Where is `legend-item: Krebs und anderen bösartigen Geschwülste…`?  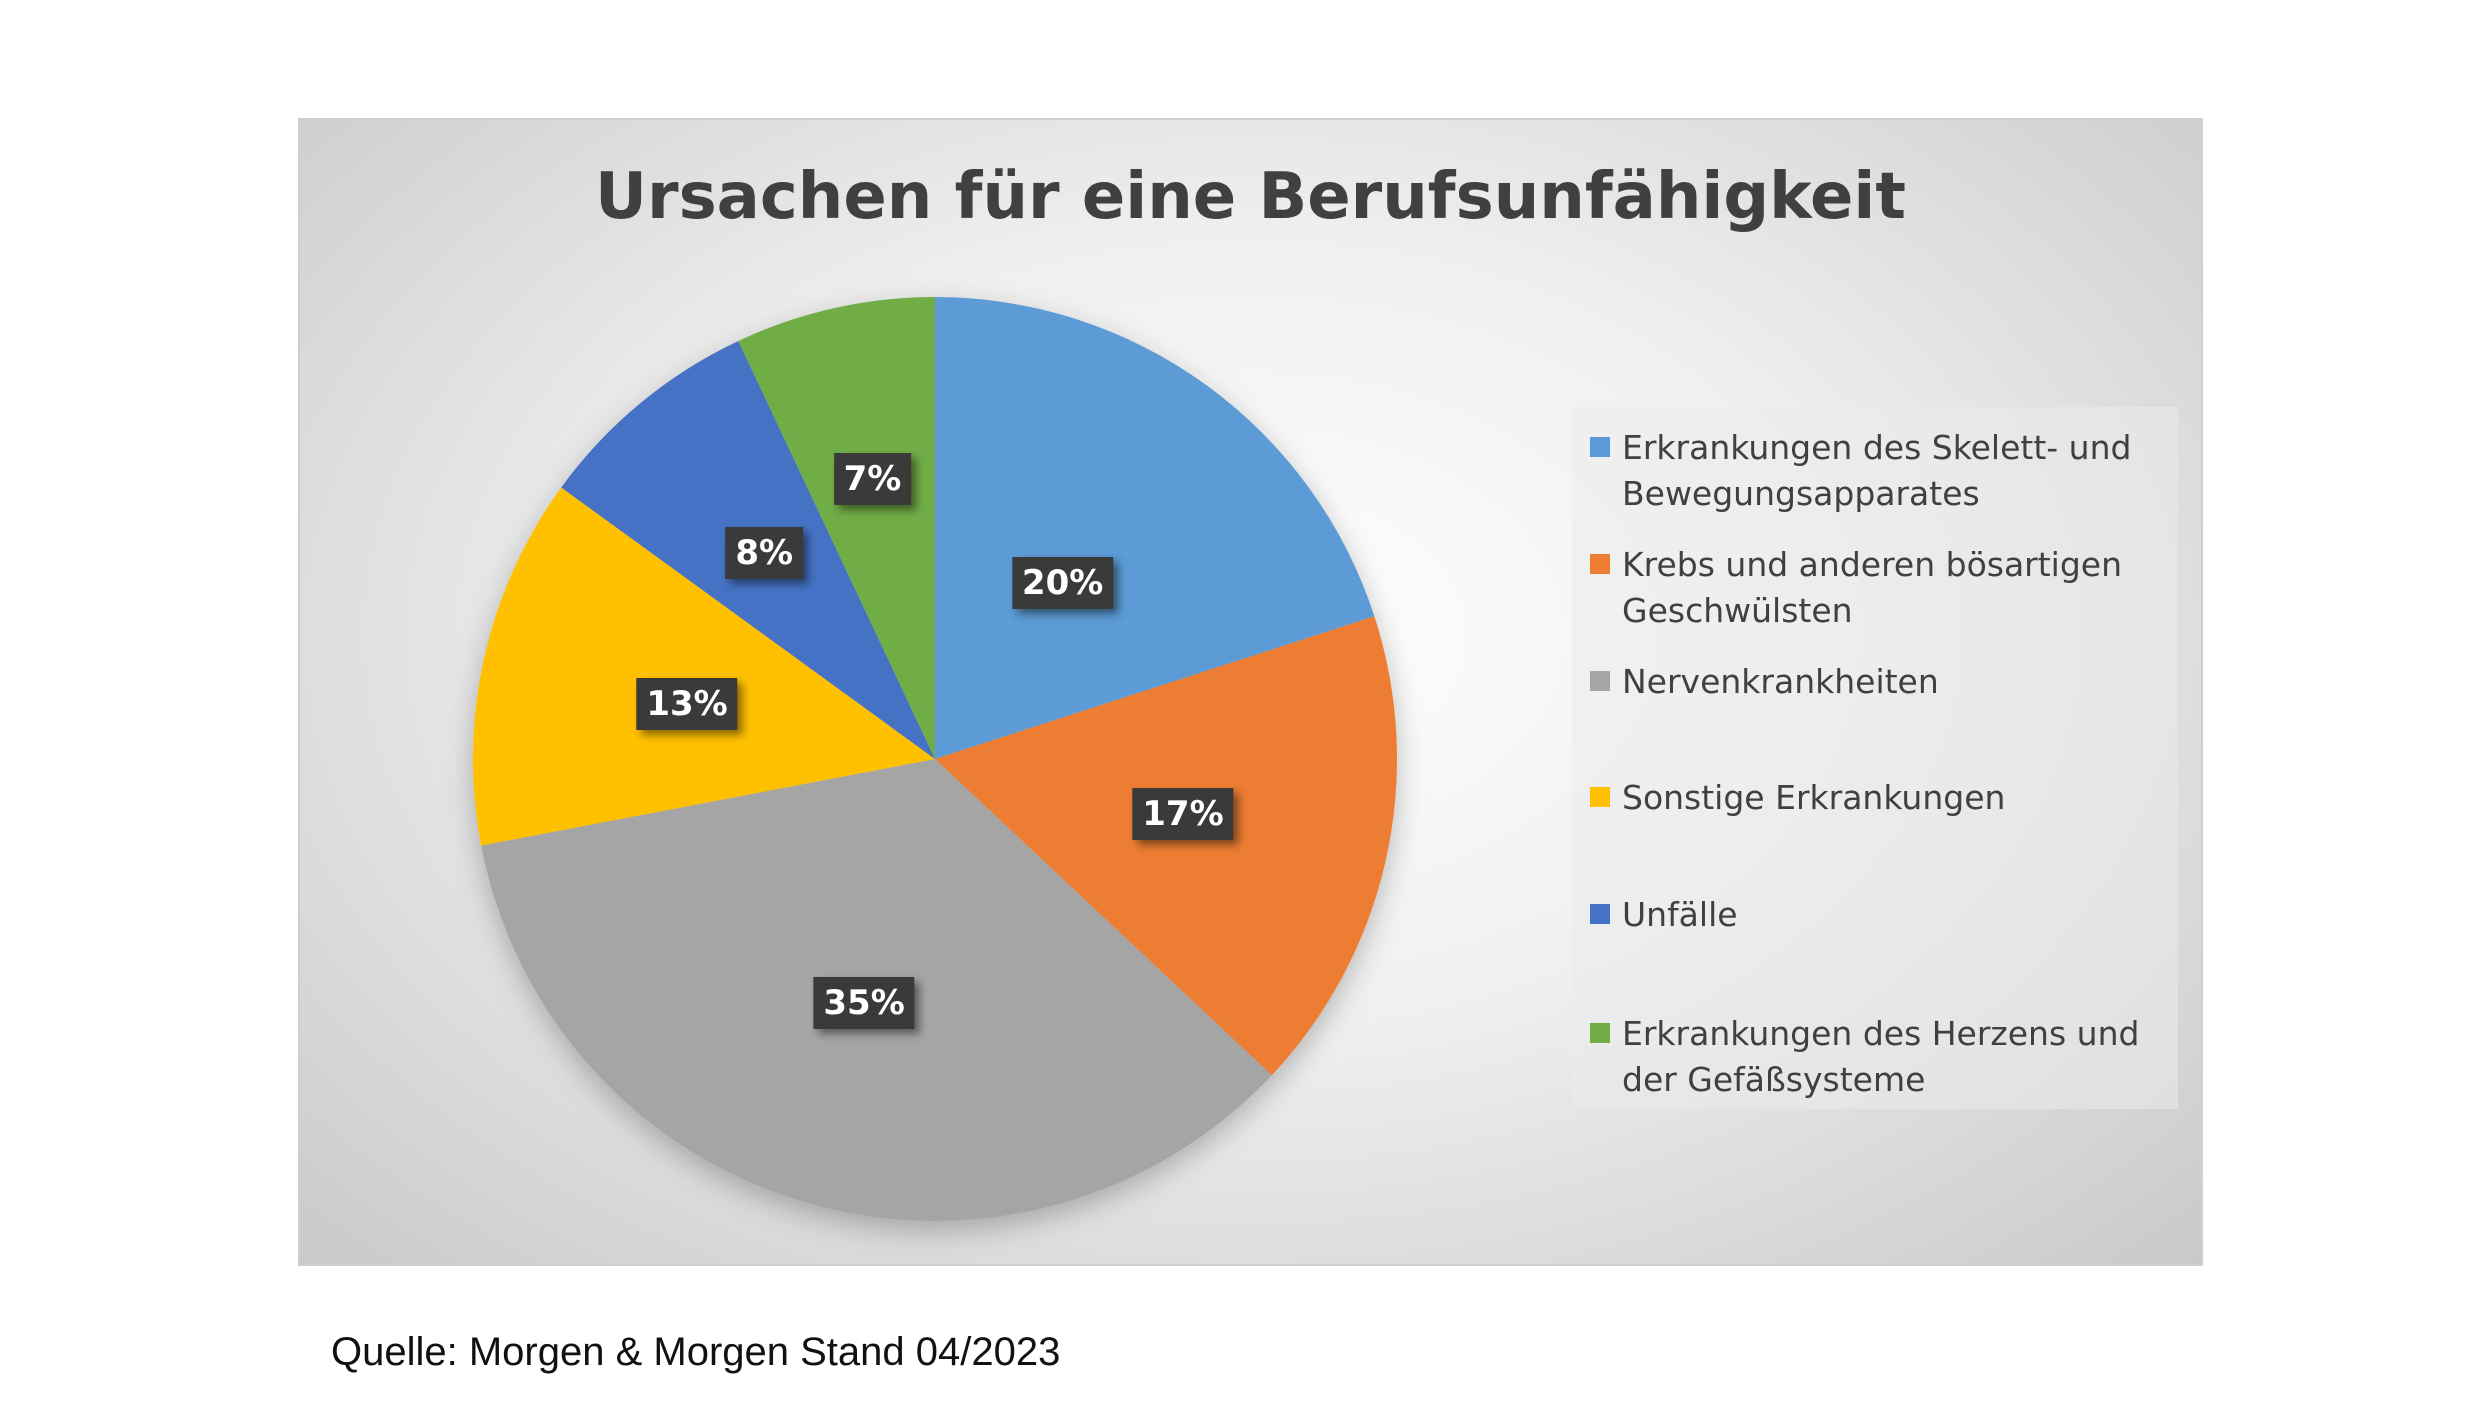
legend-item: Krebs und anderen bösartigen Geschwülste… is located at coordinates (1886, 588).